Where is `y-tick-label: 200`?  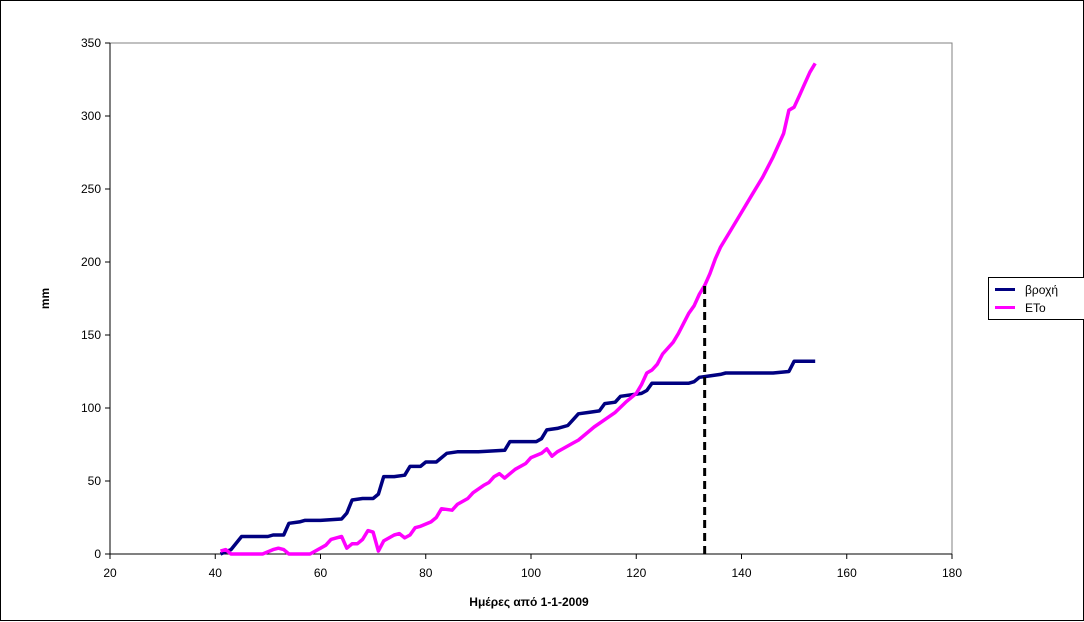
y-tick-label: 200 is located at coordinates (91, 262).